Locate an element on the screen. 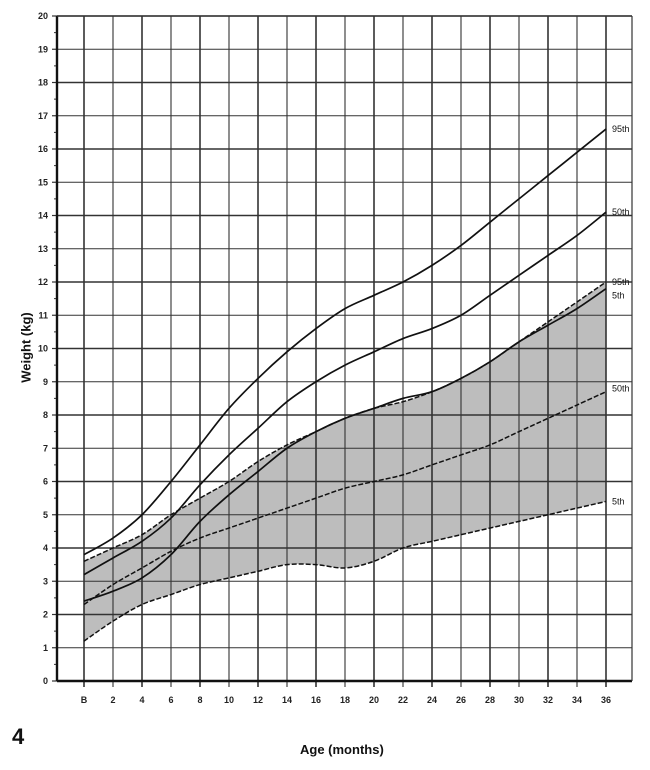  y-tick-label: 19 is located at coordinates (43, 49).